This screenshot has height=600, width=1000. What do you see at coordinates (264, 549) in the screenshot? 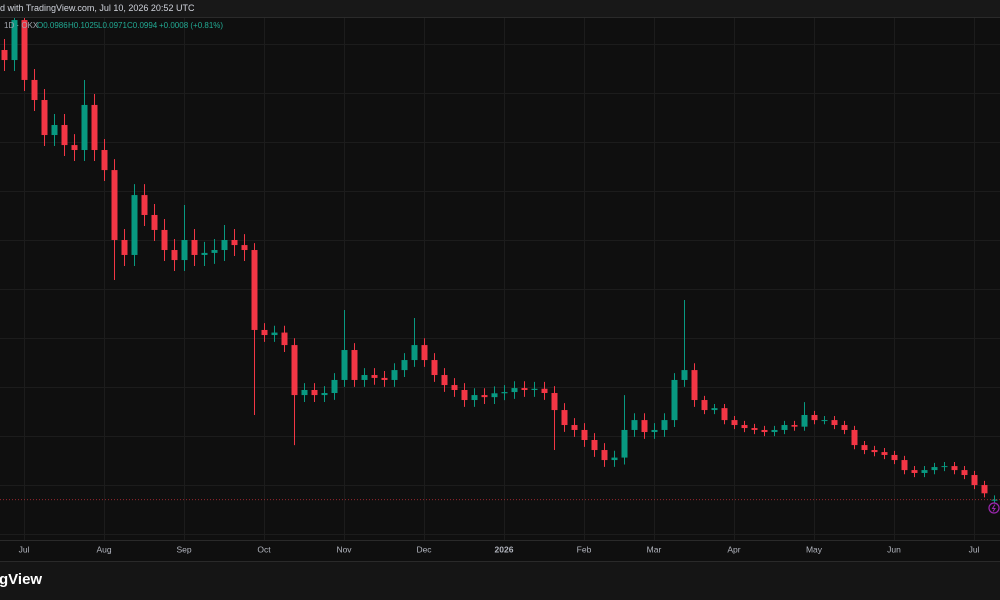
I see `x-tick-label: Oct` at bounding box center [264, 549].